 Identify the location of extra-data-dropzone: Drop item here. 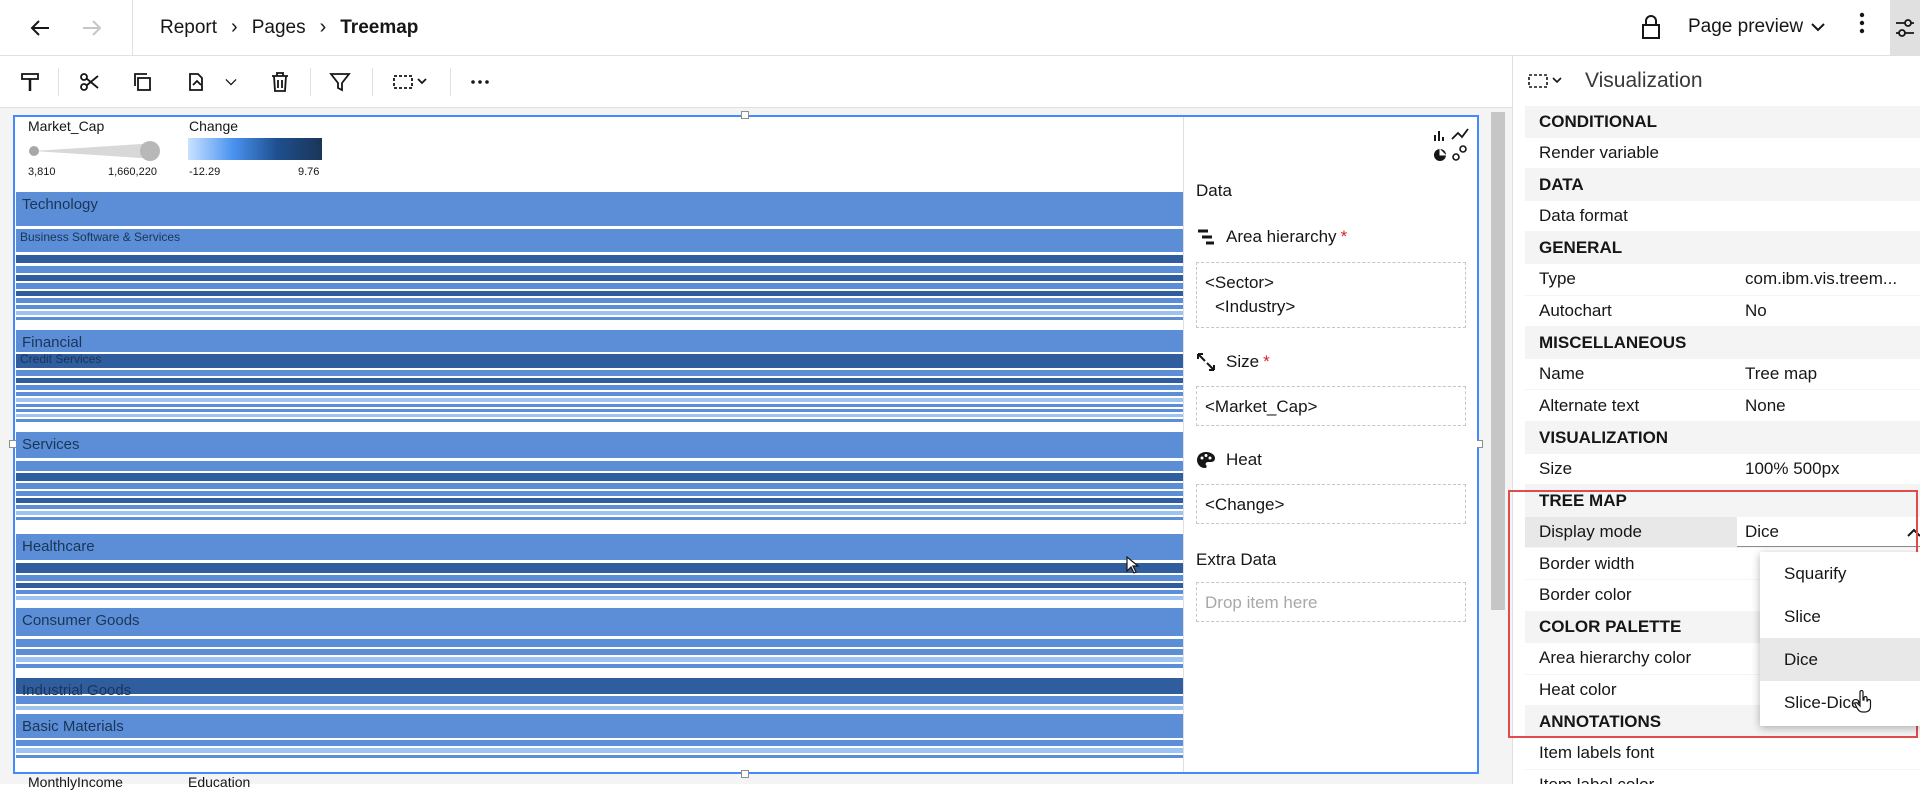
(1331, 602).